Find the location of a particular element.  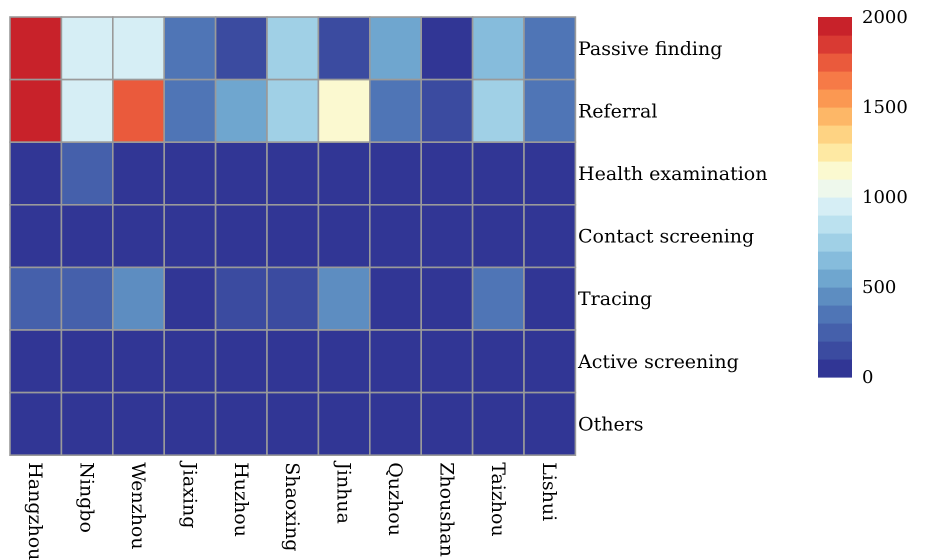

row-label: Others is located at coordinates (611, 424).